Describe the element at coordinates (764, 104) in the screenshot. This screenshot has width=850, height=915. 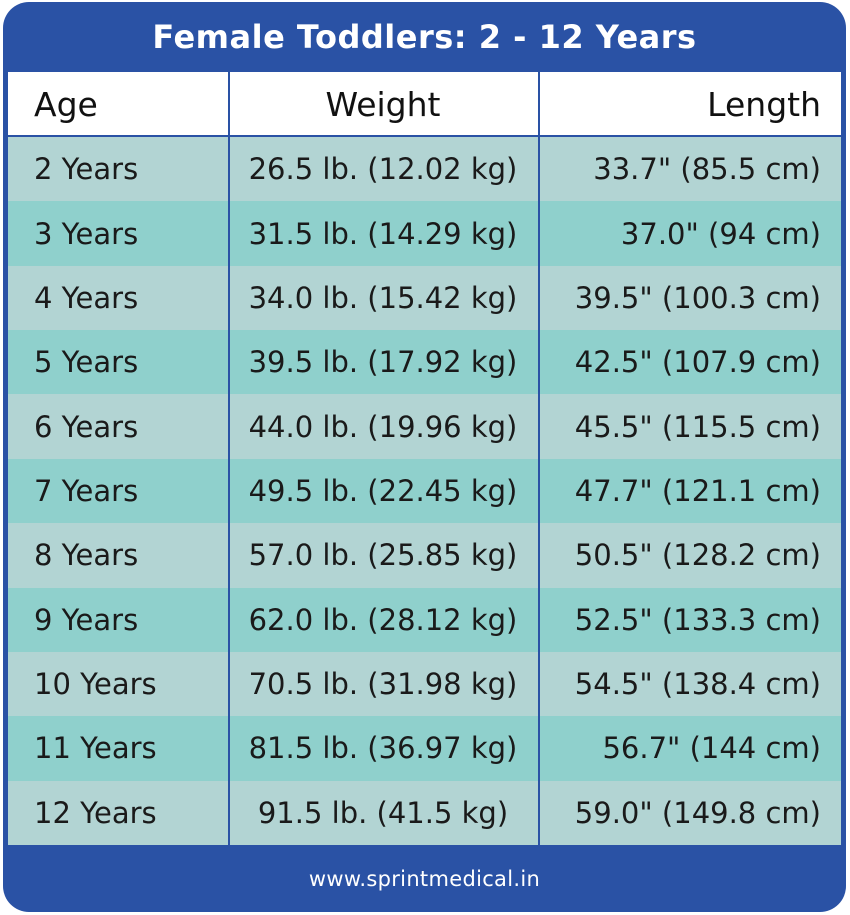
I see `header-length: Length` at that location.